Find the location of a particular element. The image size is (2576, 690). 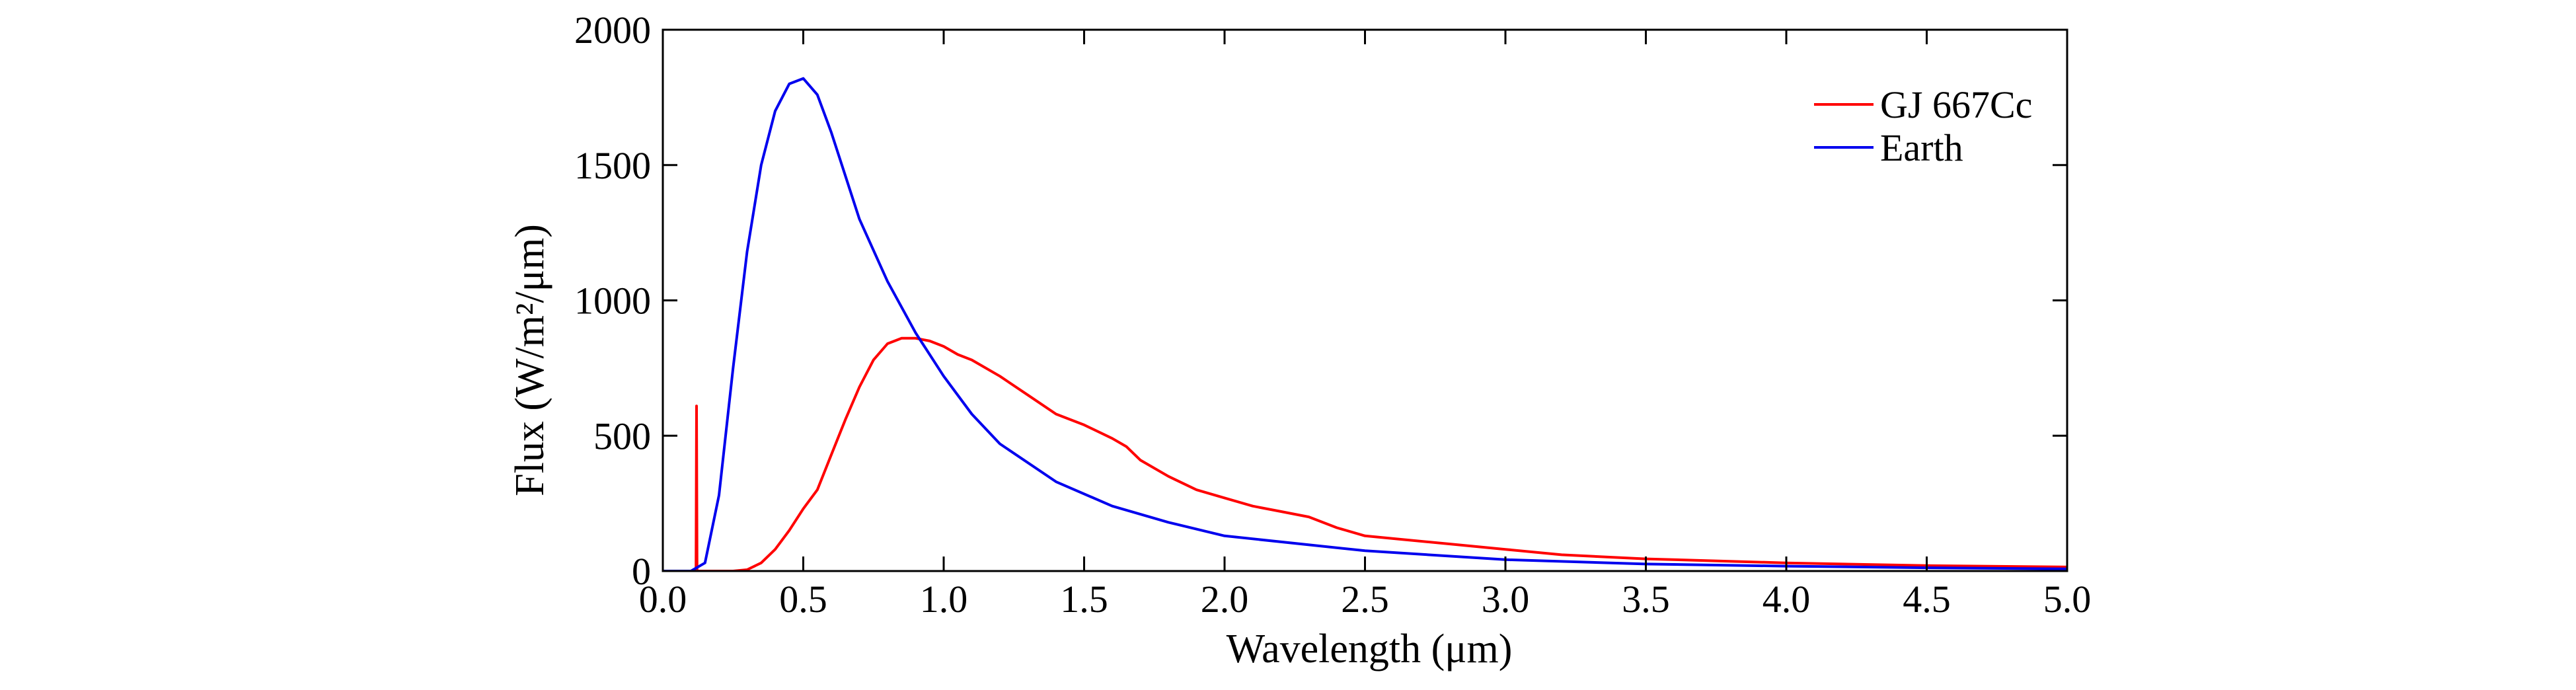

y-tick-label: 0 is located at coordinates (641, 571).